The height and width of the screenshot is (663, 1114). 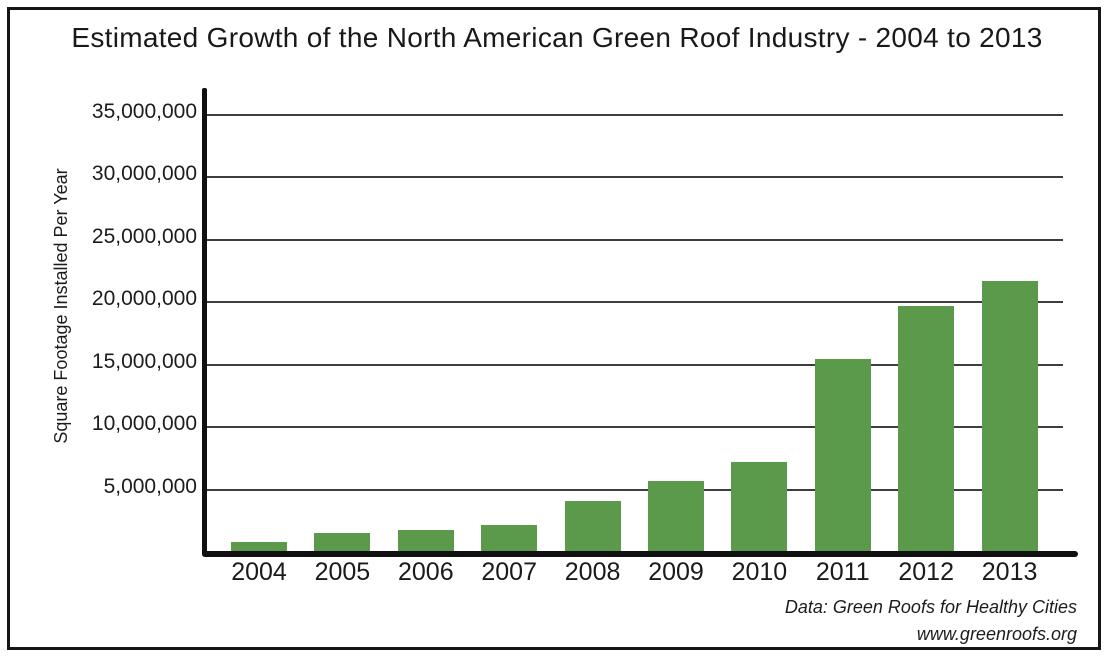 What do you see at coordinates (150, 486) in the screenshot?
I see `y-tick-label-5000000: 5,000,000` at bounding box center [150, 486].